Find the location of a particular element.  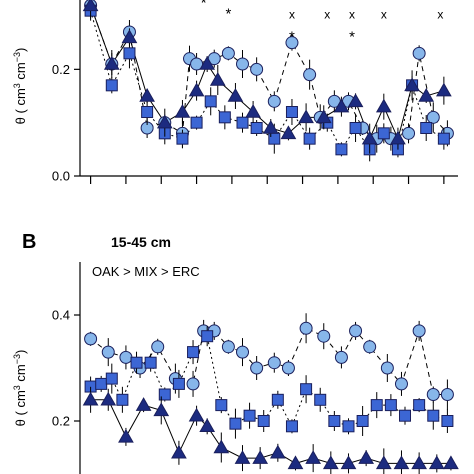

y-tick-label: 0.4 is located at coordinates (61, 315).